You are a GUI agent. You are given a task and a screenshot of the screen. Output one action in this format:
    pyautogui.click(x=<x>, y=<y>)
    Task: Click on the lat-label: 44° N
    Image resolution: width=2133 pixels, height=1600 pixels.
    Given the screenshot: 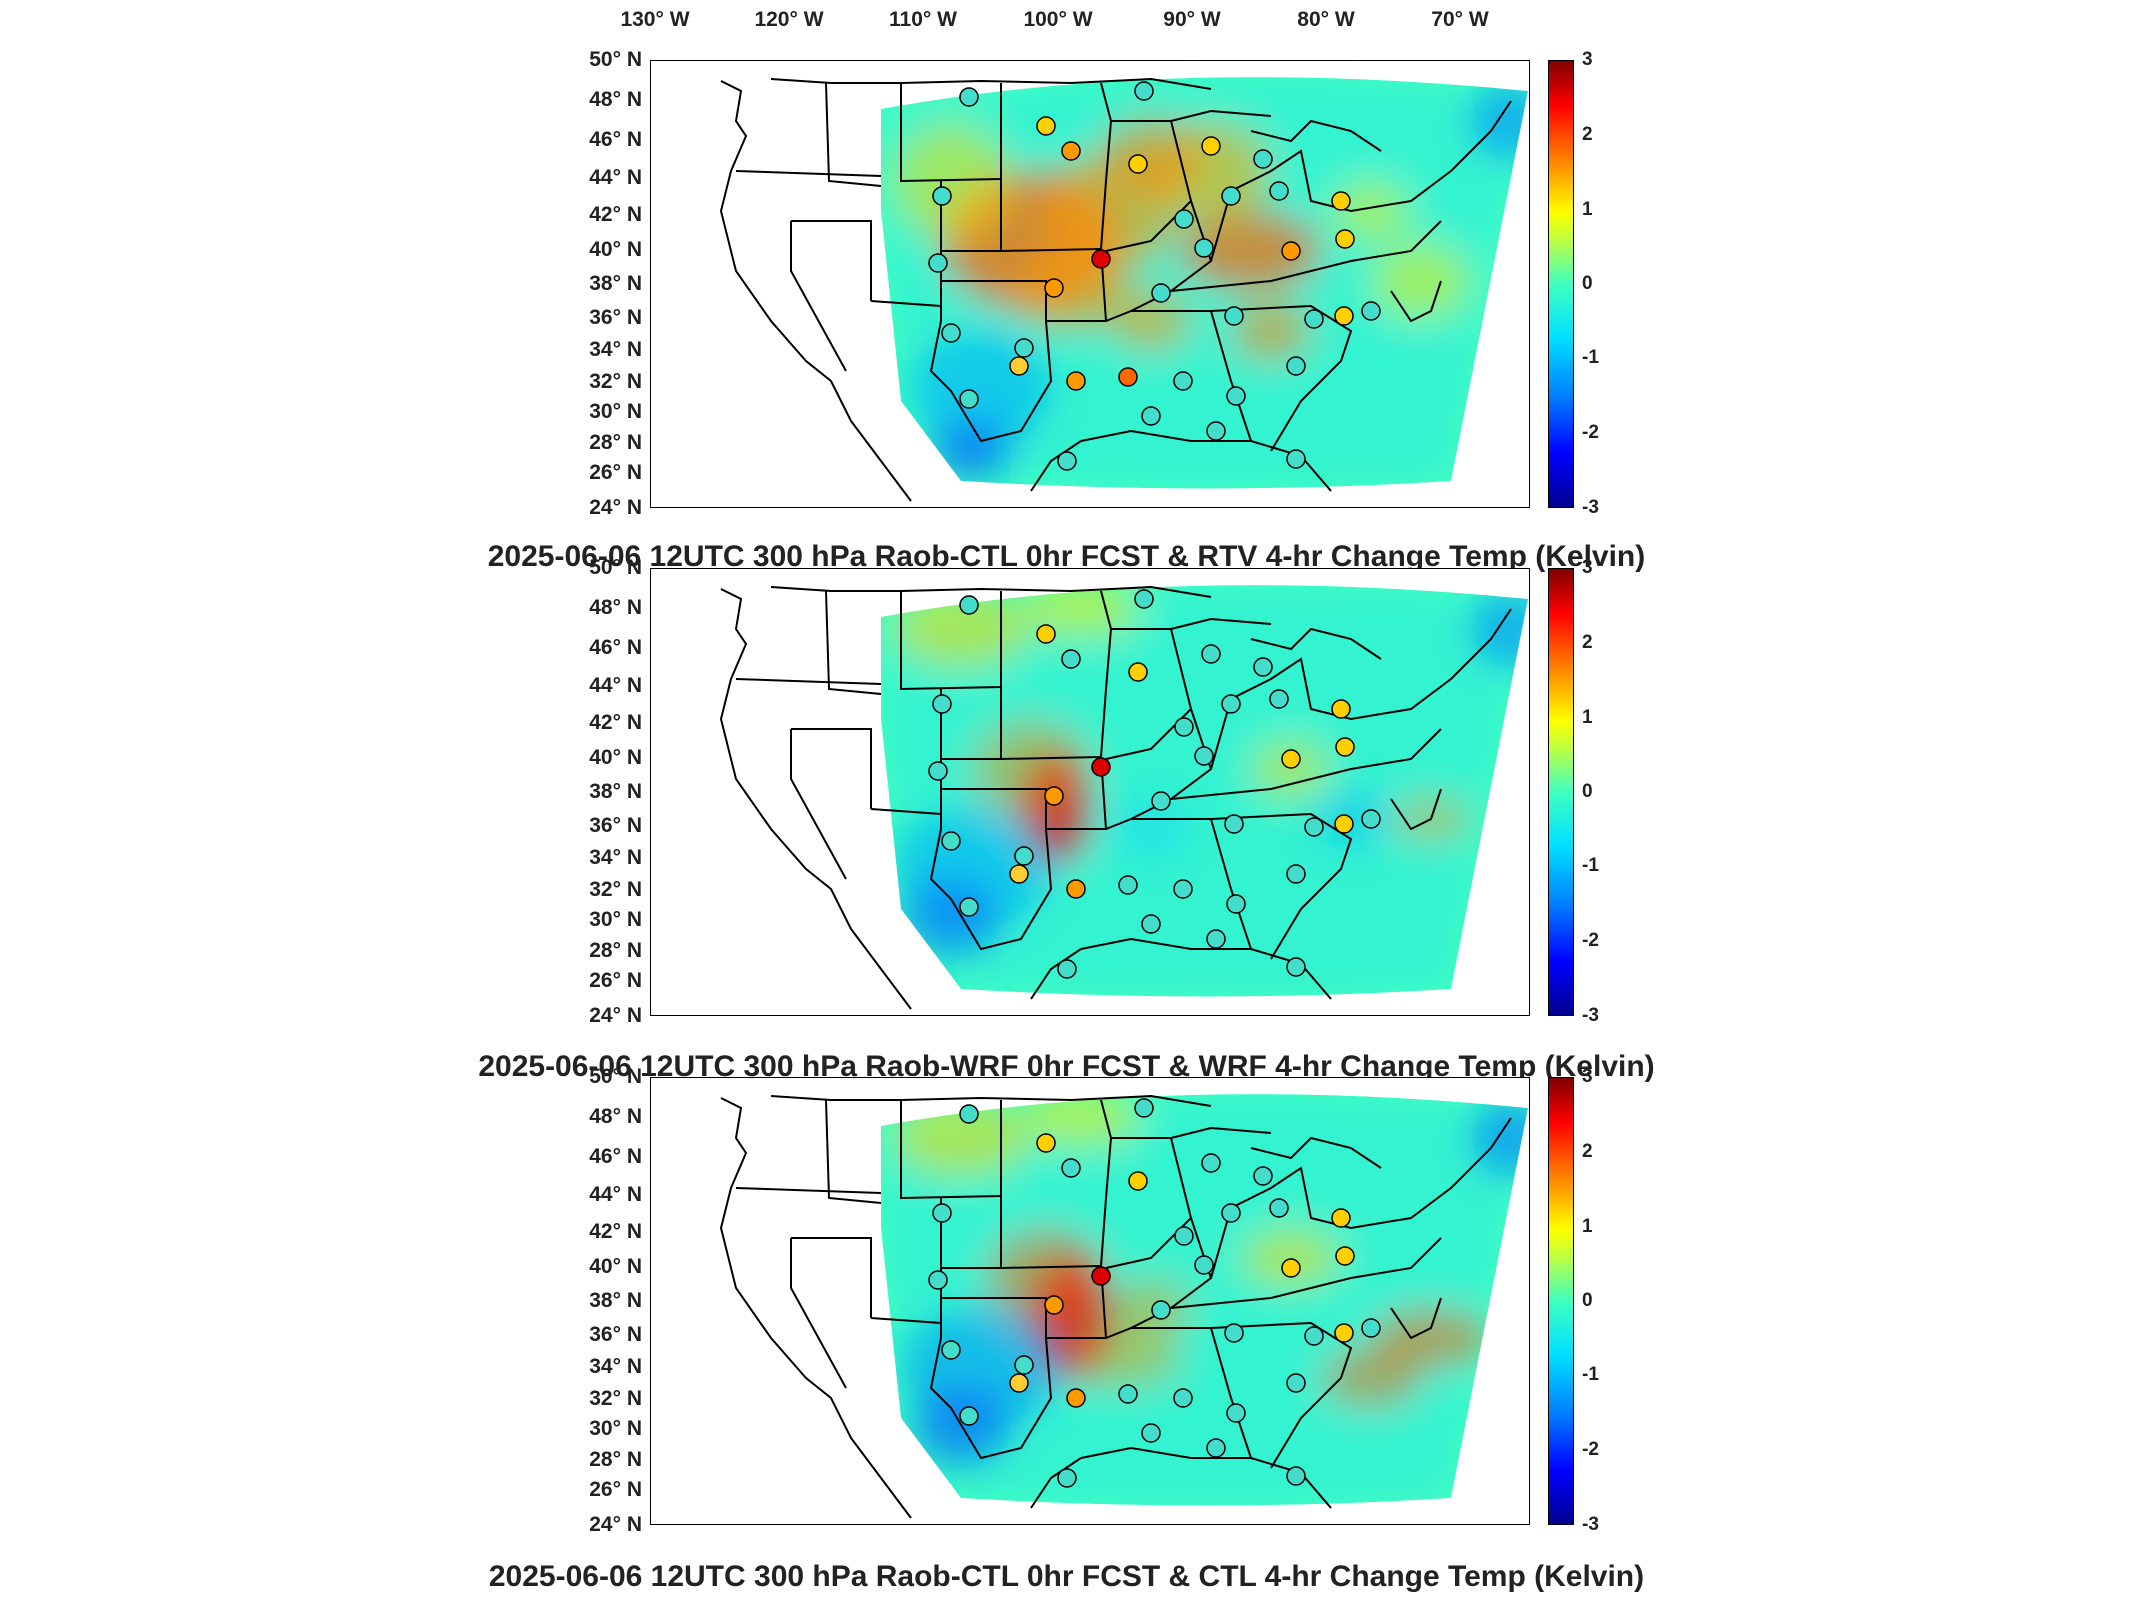 What is the action you would take?
    pyautogui.click(x=615, y=177)
    